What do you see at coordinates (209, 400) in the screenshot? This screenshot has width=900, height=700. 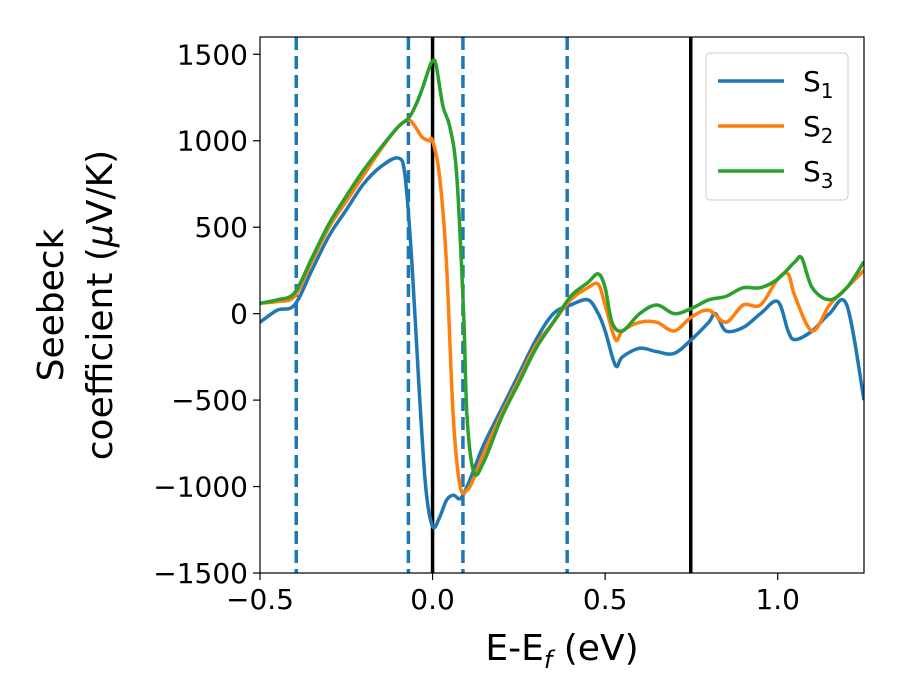 I see `y-tick-label: −500` at bounding box center [209, 400].